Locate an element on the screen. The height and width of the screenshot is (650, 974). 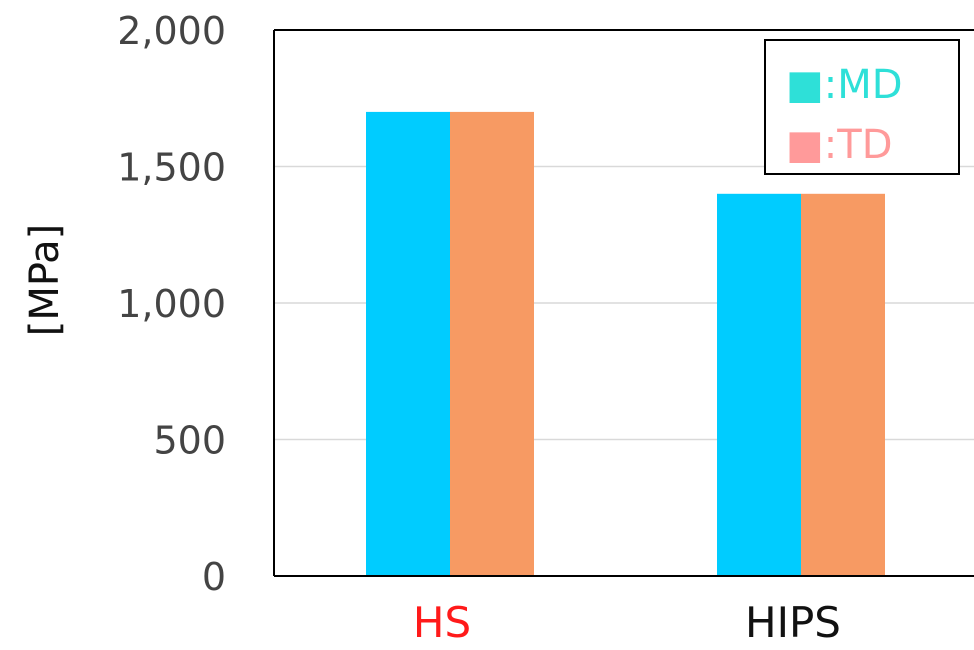
legend: ■:MD ■:TD is located at coordinates (862, 107).